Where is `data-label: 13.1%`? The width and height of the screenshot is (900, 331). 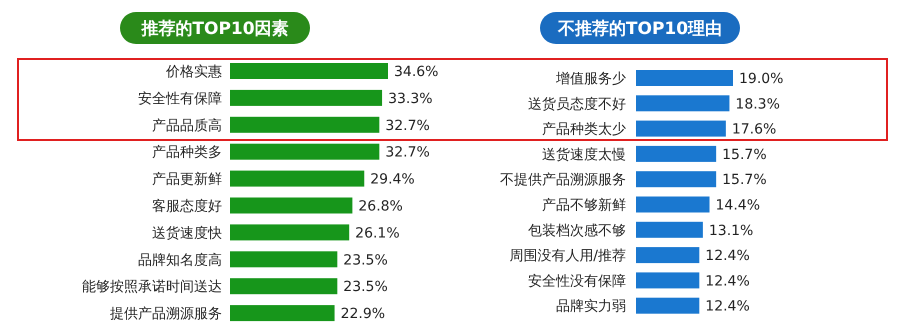 data-label: 13.1% is located at coordinates (731, 230).